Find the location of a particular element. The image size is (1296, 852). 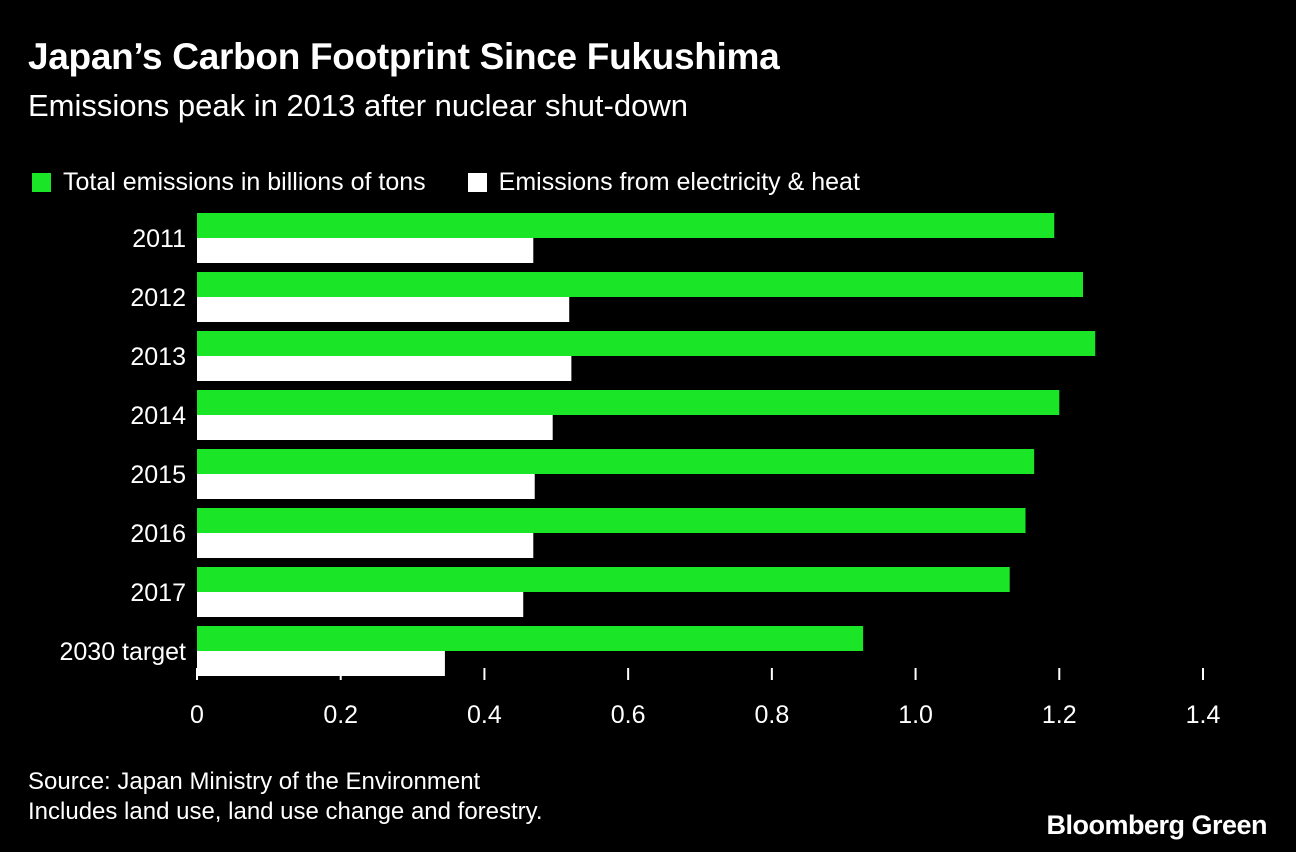

bar-electricity-2012 is located at coordinates (383, 309).